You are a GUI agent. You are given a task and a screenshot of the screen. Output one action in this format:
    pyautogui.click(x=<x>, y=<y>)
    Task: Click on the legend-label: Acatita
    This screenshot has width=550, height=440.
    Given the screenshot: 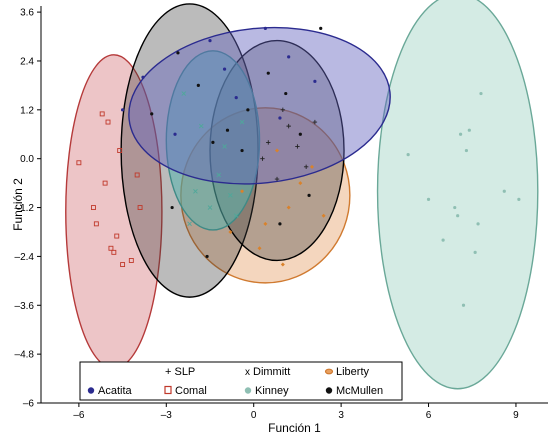 What is the action you would take?
    pyautogui.click(x=115, y=391)
    